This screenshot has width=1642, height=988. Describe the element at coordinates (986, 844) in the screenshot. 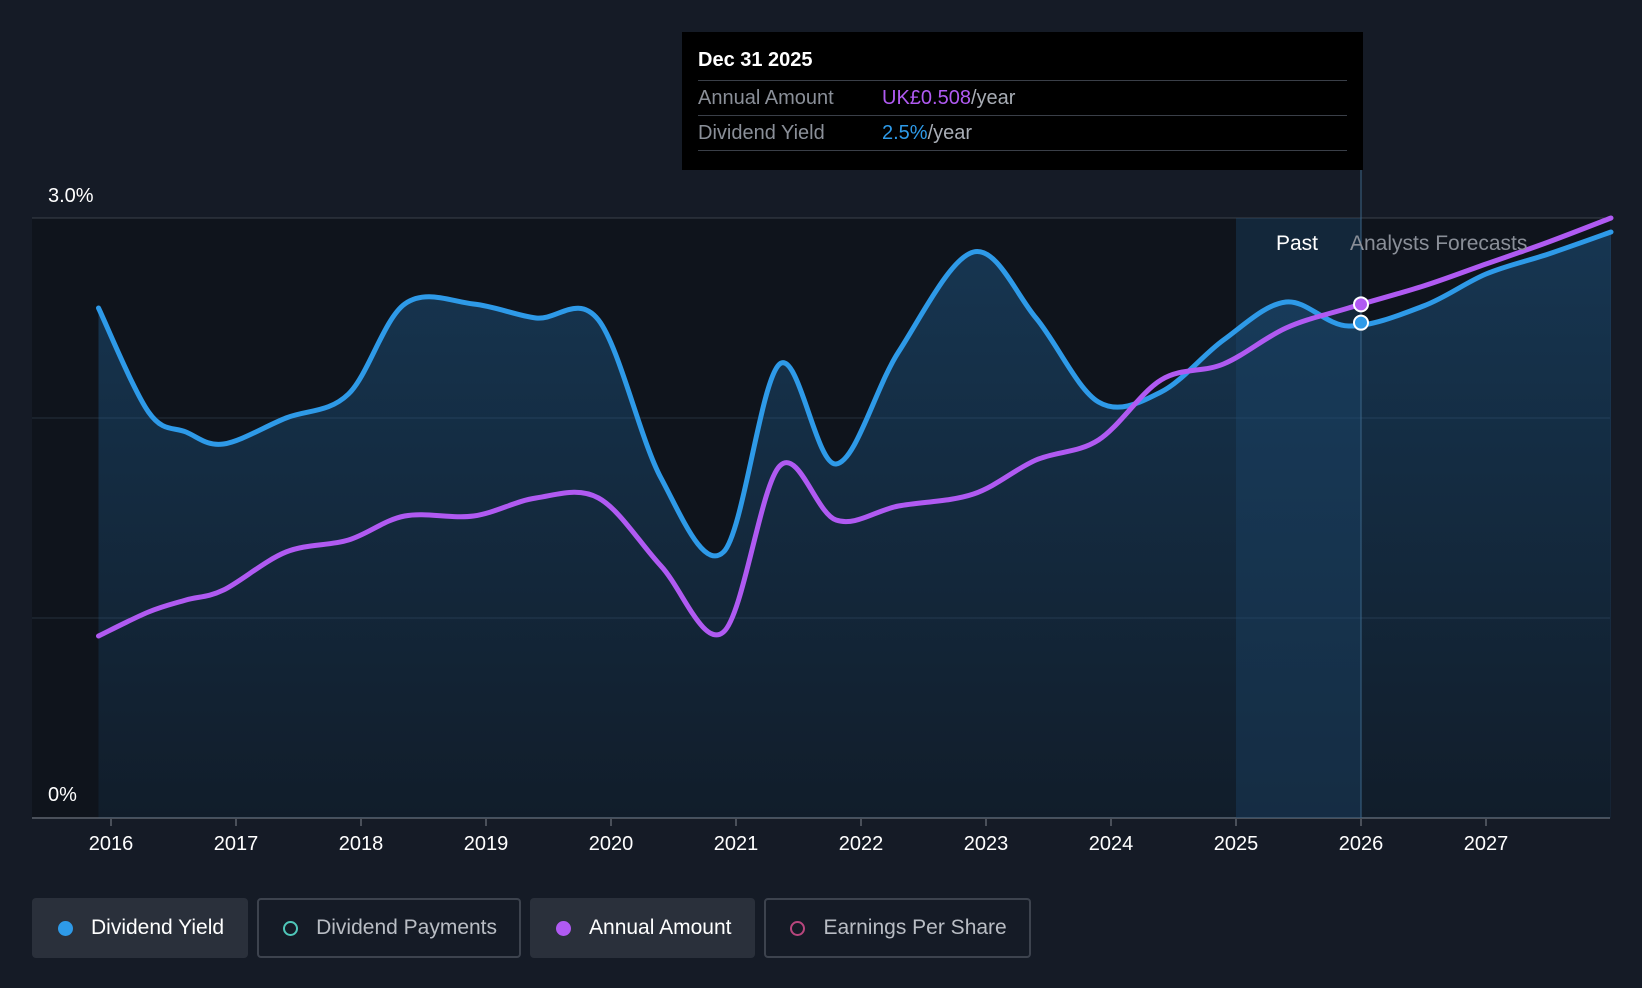

I see `x-tick-label: 2023` at that location.